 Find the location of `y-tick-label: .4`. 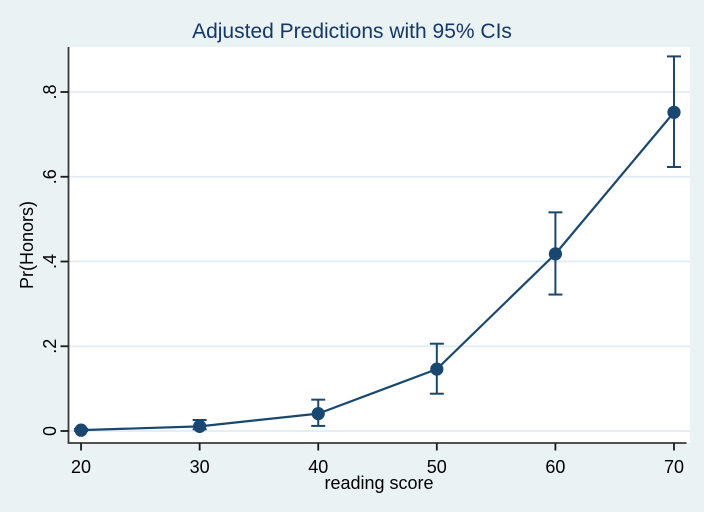

y-tick-label: .4 is located at coordinates (50, 261).